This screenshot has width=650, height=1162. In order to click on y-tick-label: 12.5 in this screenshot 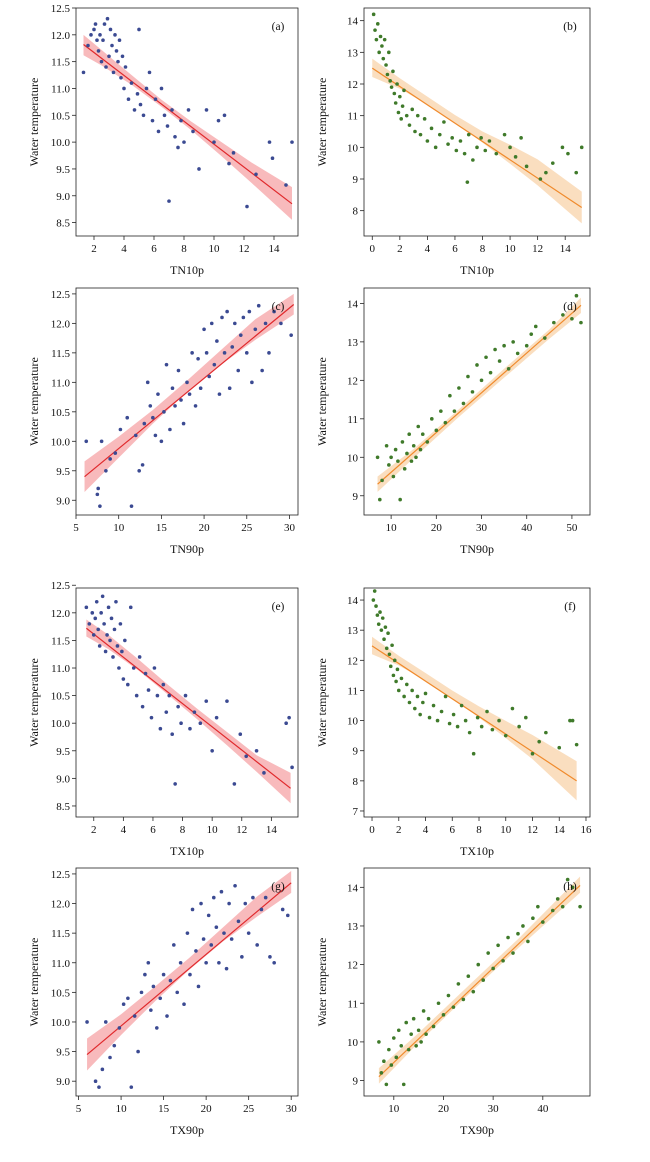, I will do `click(61, 295)`.